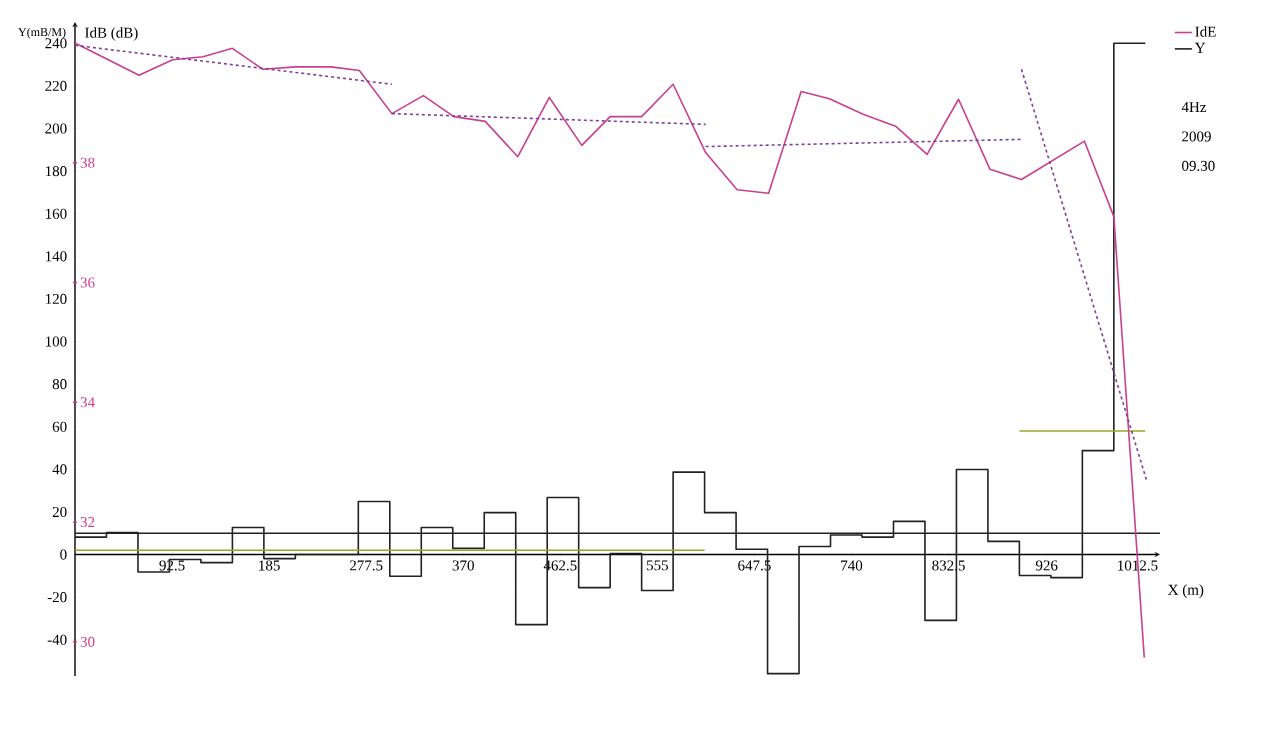 Image resolution: width=1280 pixels, height=734 pixels. What do you see at coordinates (658, 565) in the screenshot?
I see `x-tick-label: 555` at bounding box center [658, 565].